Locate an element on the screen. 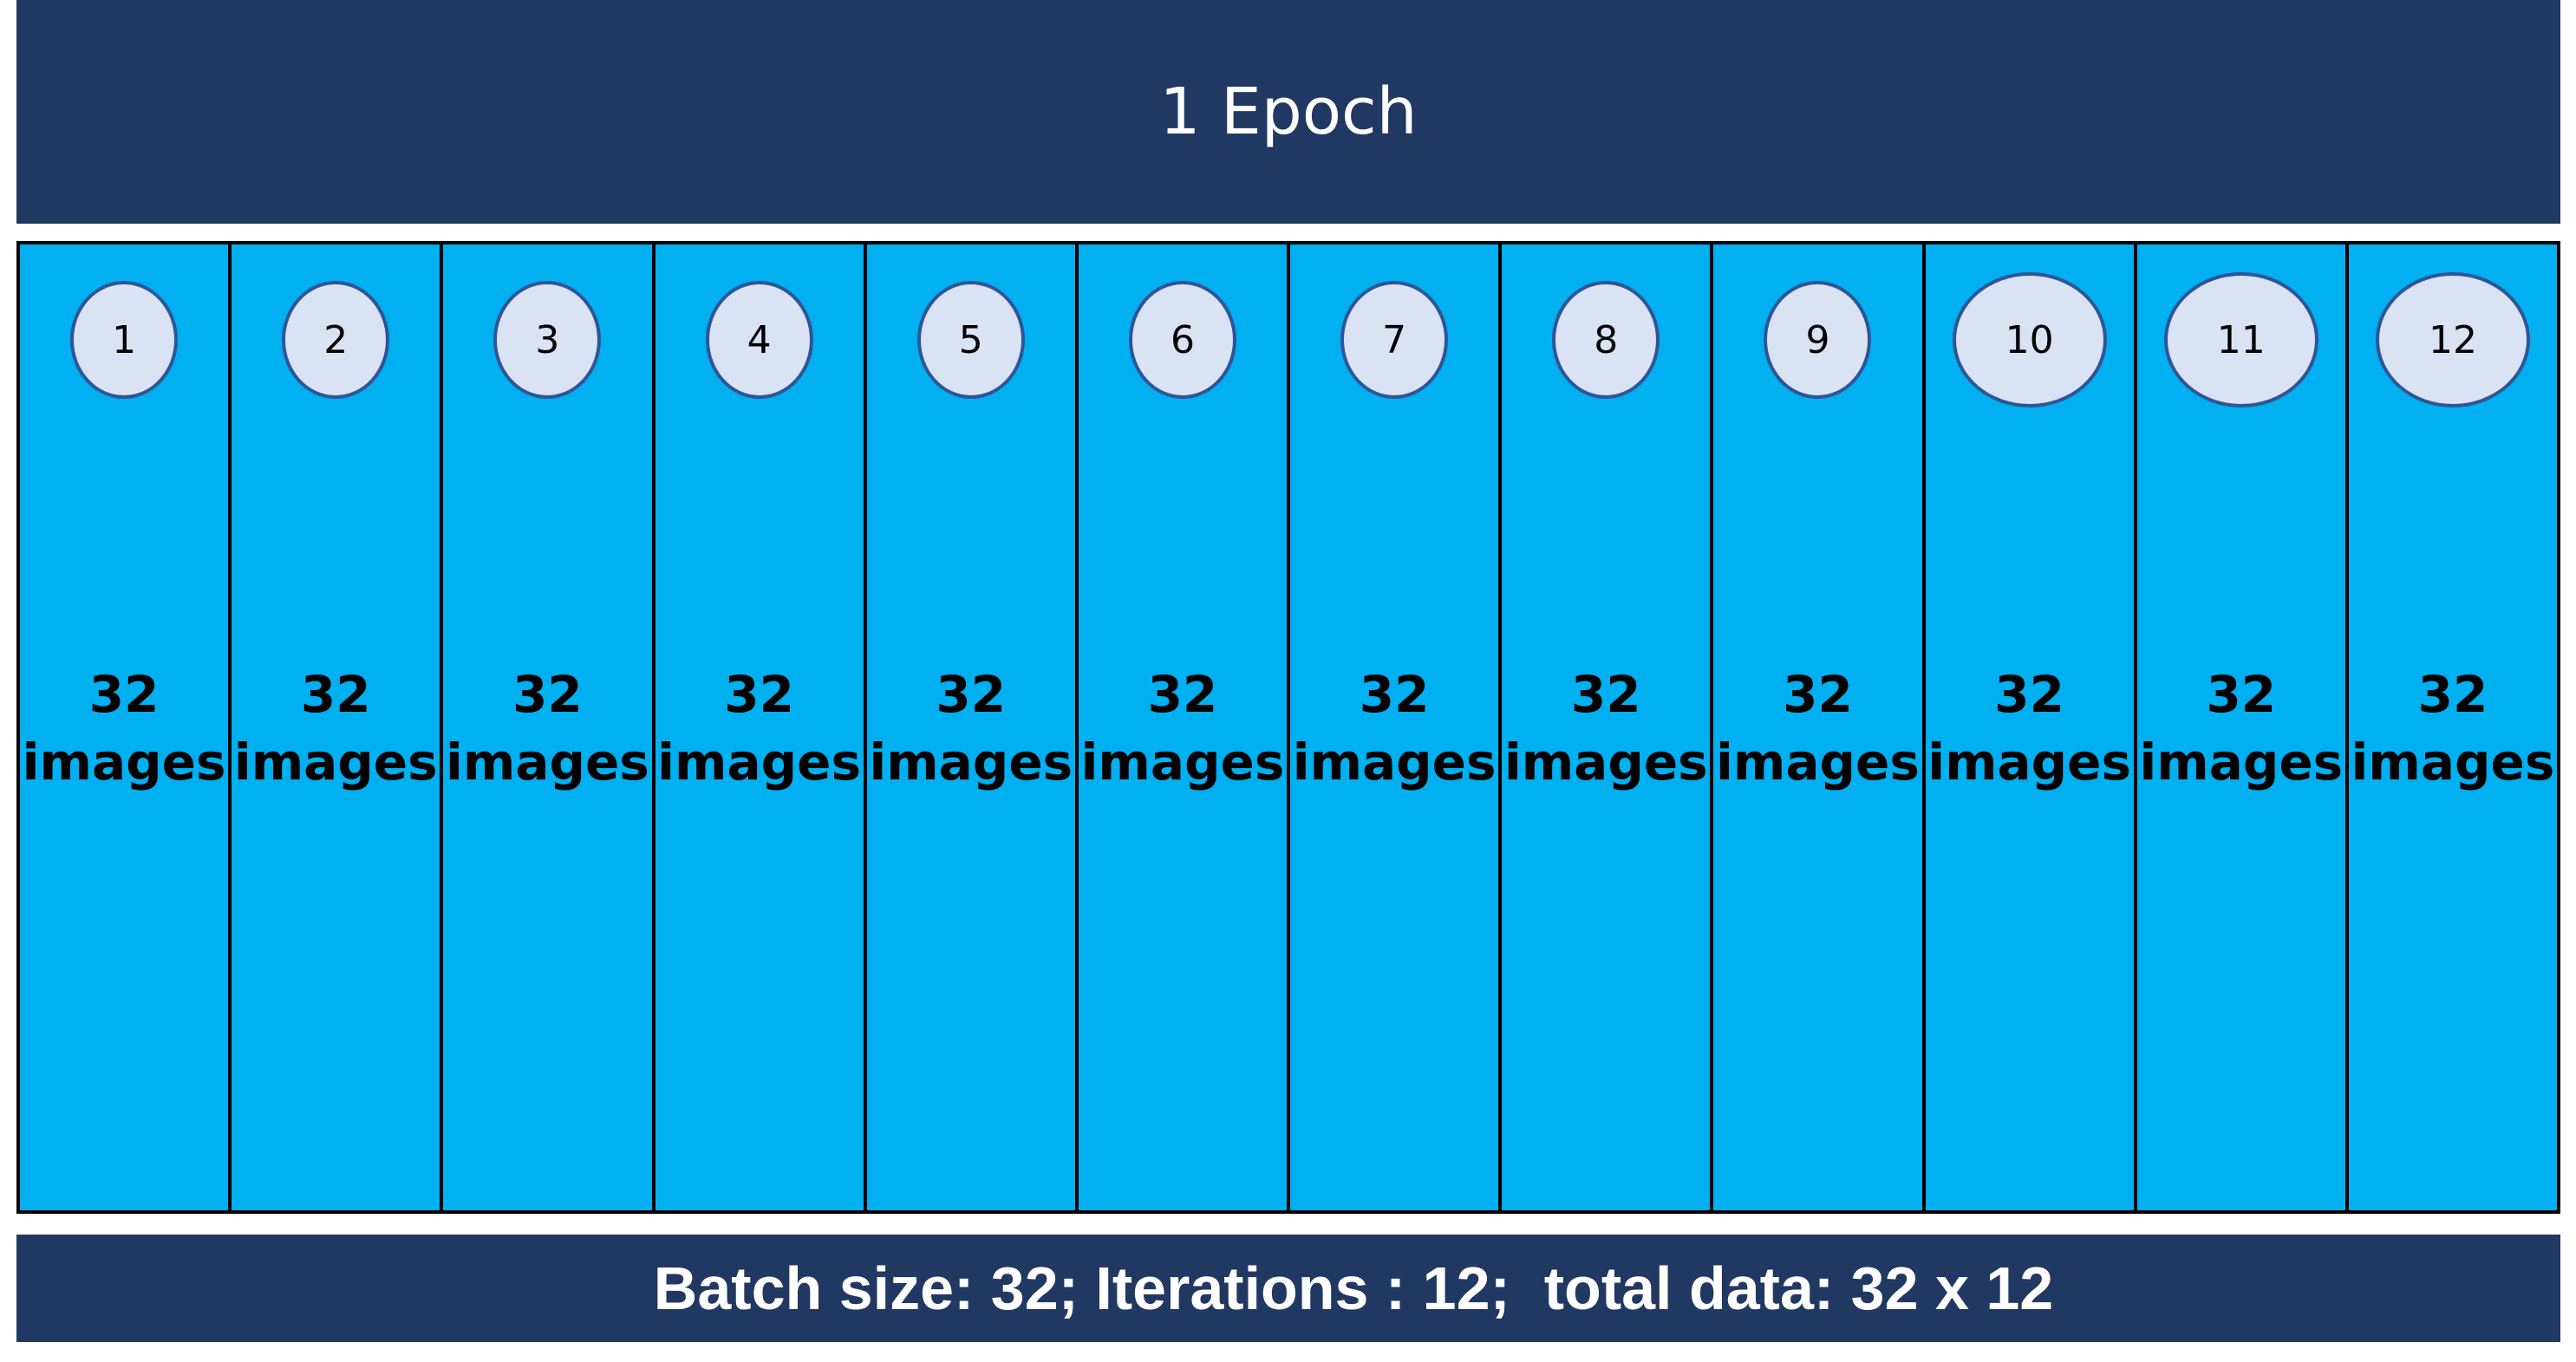 Image resolution: width=2576 pixels, height=1362 pixels. batch-number-badge: 6 is located at coordinates (1182, 340).